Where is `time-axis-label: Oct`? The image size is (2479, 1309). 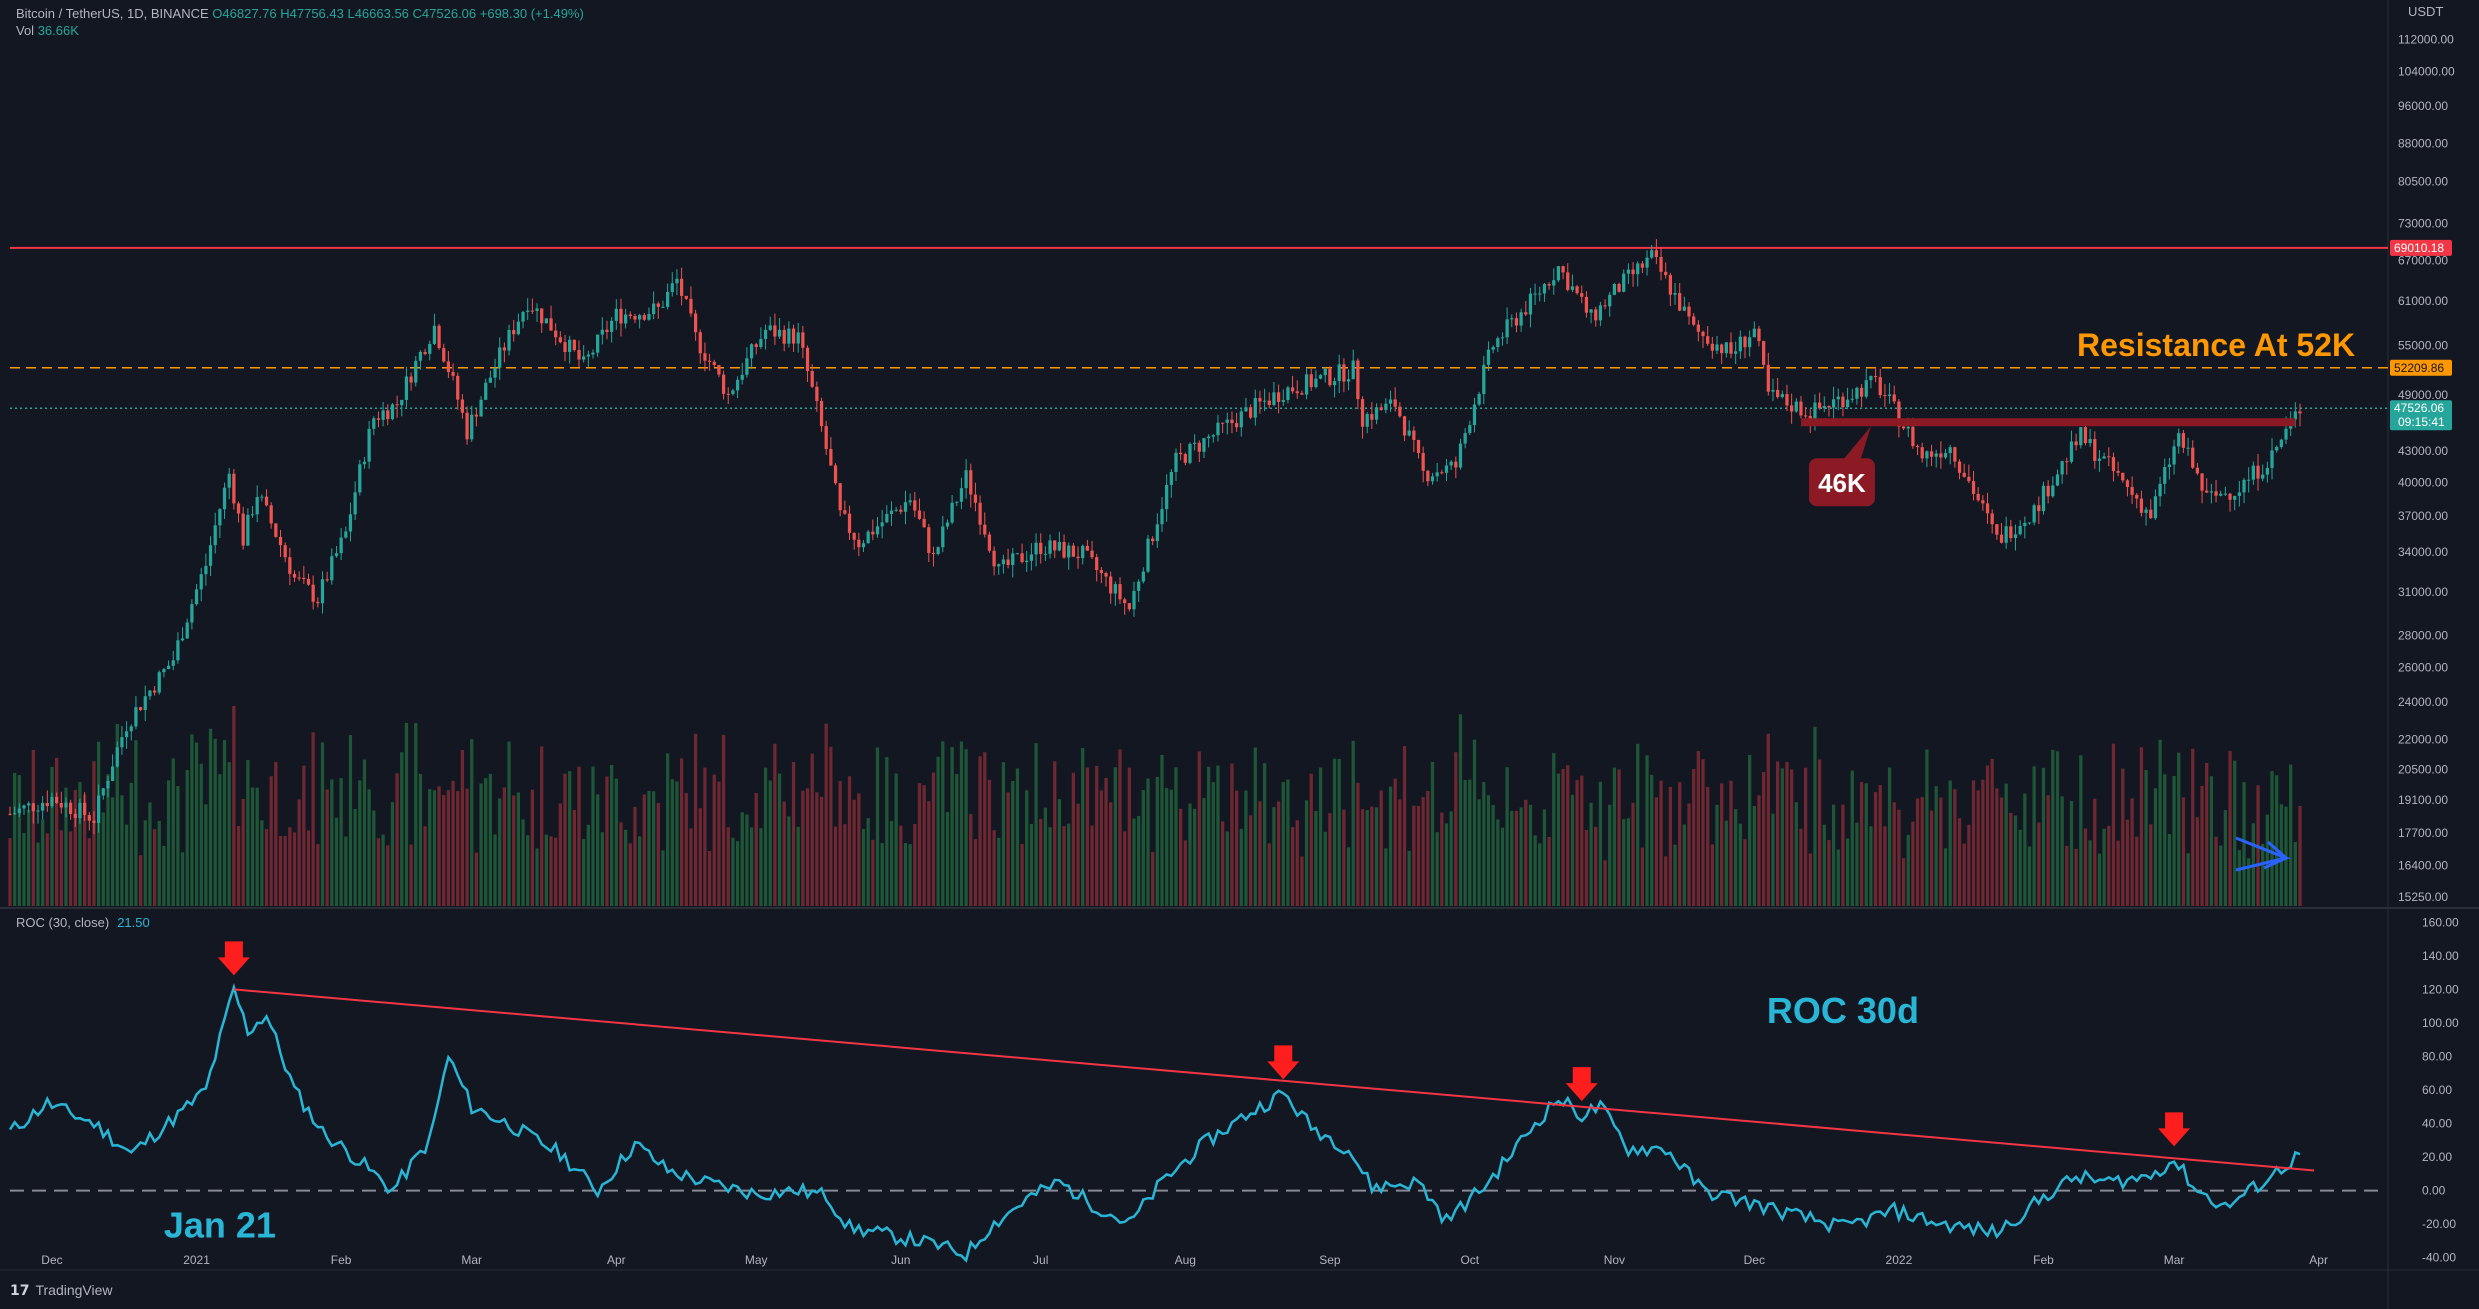 time-axis-label: Oct is located at coordinates (1469, 1260).